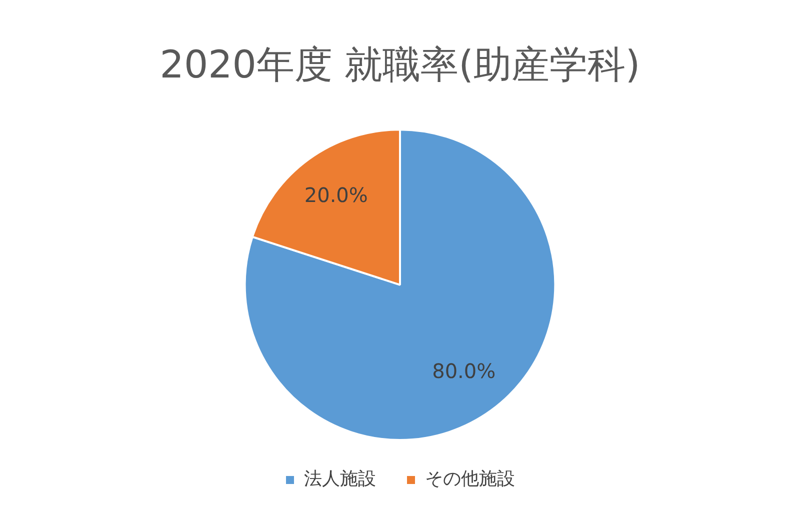  Describe the element at coordinates (464, 370) in the screenshot. I see `data-label: 80.0%` at that location.